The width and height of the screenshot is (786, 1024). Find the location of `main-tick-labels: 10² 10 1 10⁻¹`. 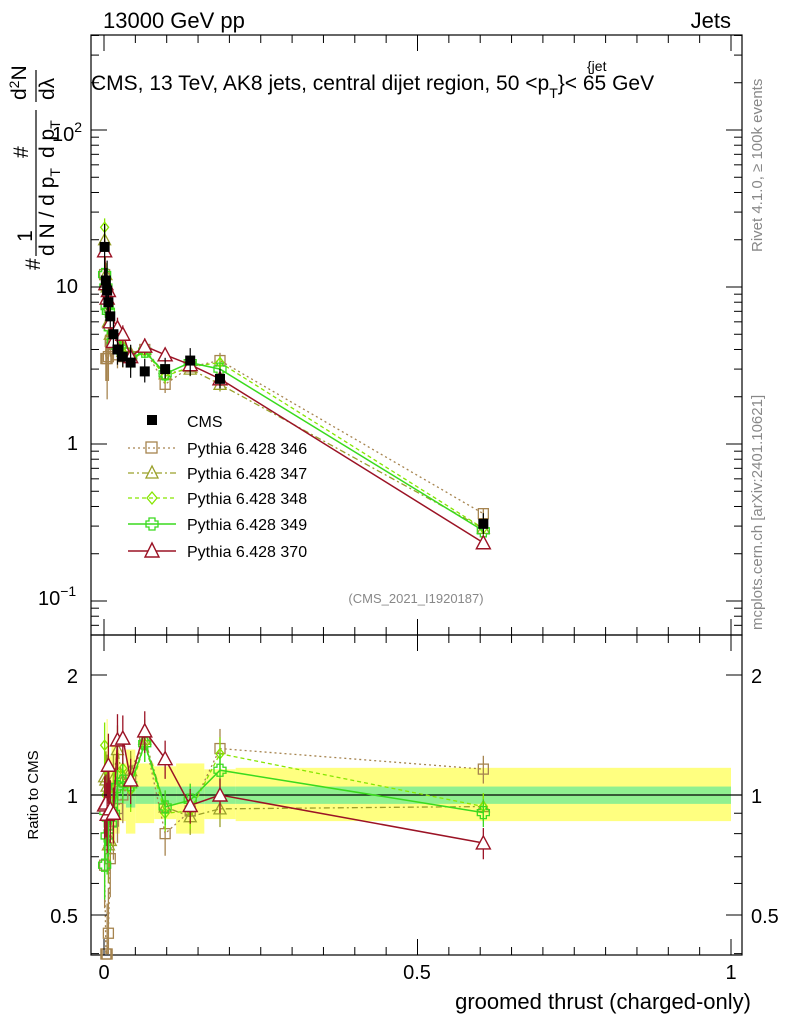

main-tick-labels: 10² 10 1 10⁻¹ is located at coordinates (60, 364).